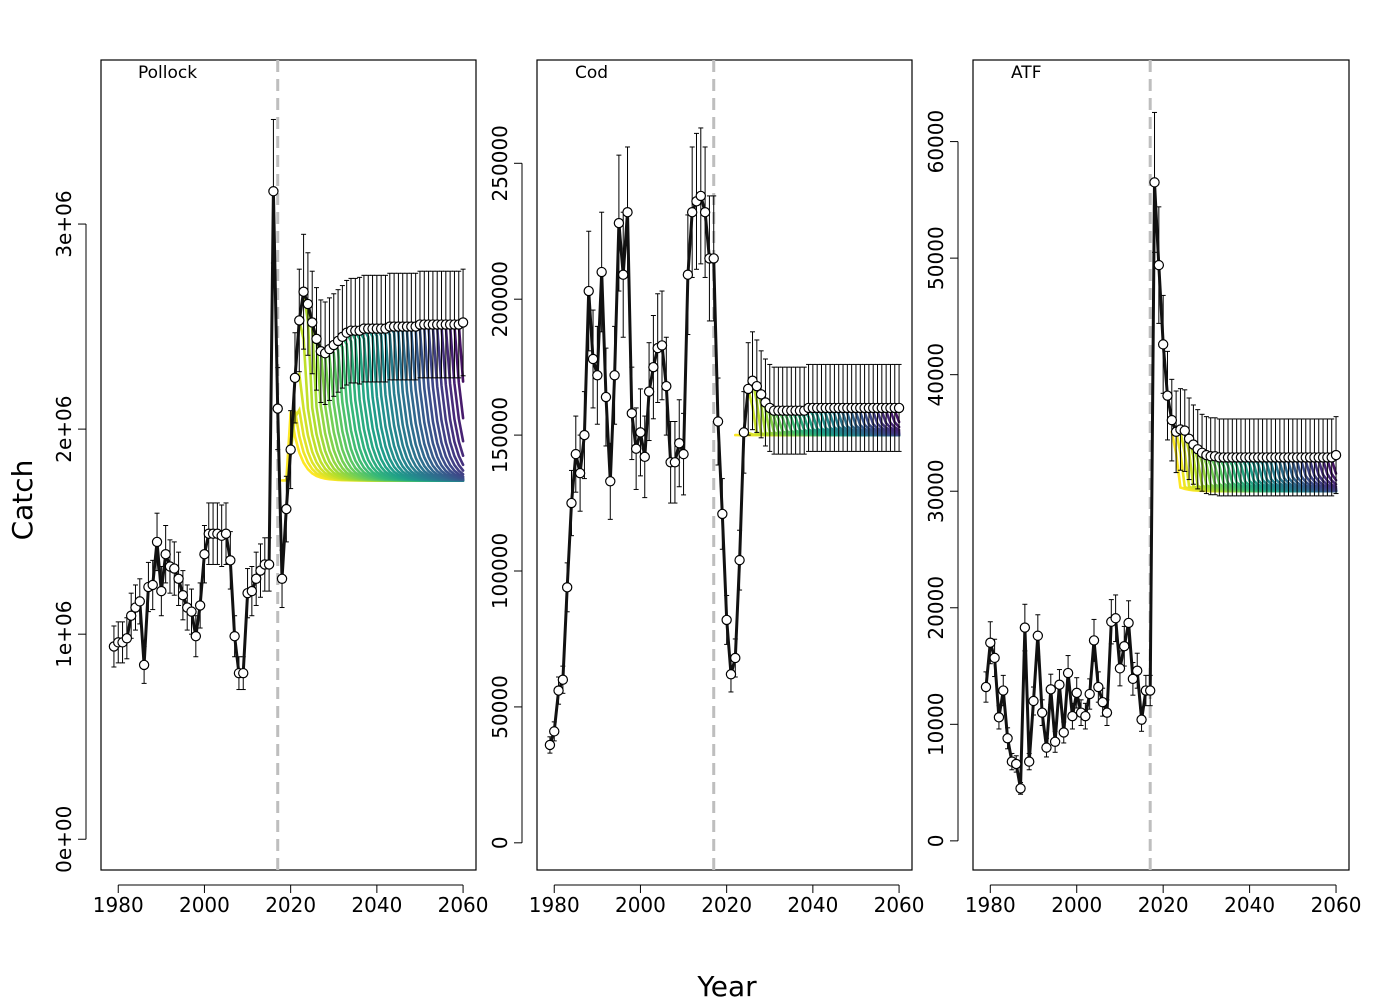 The width and height of the screenshot is (1400, 1000). What do you see at coordinates (726, 985) in the screenshot?
I see `x-axis-title: Year` at bounding box center [726, 985].